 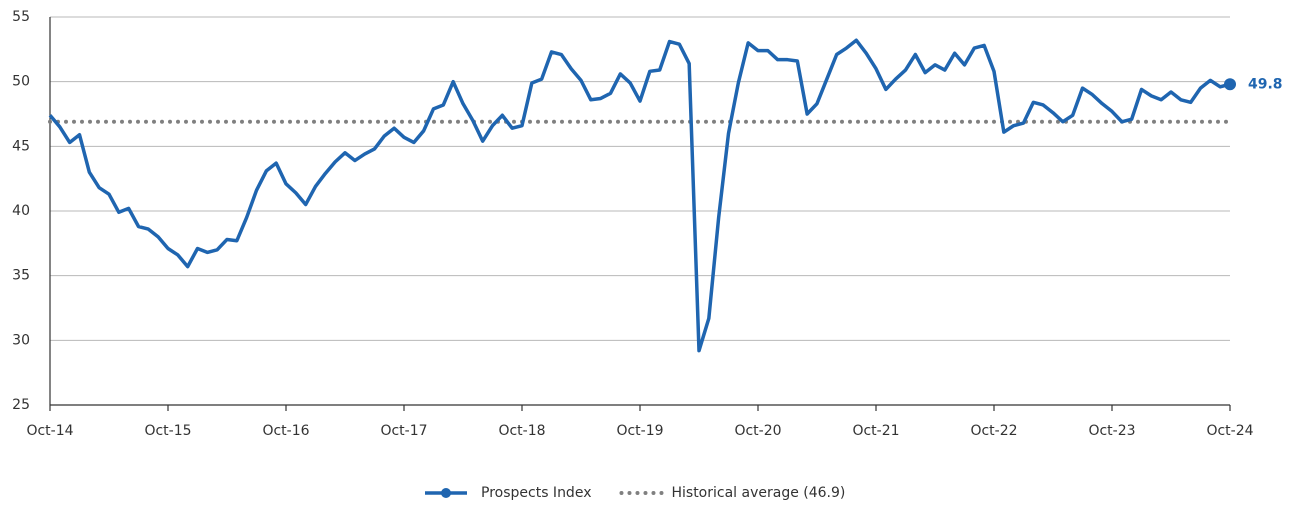 I want to click on x-tick-label: Oct-14, so click(x=49, y=431).